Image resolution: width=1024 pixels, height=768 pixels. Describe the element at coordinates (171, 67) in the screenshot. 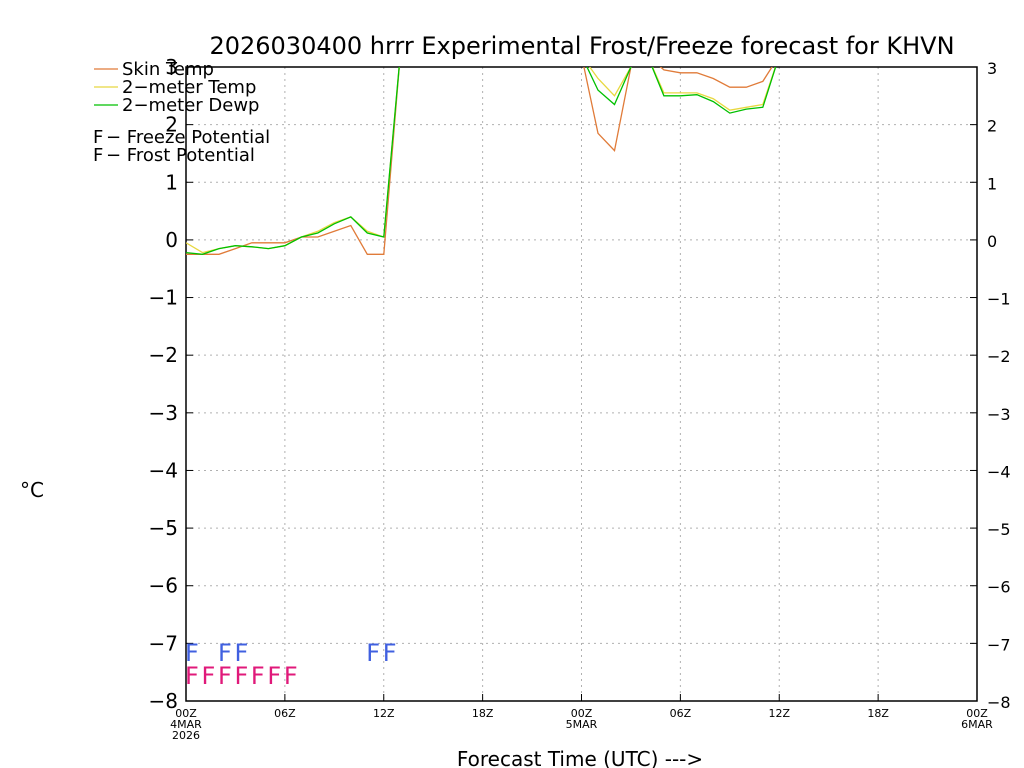

I see `y-tick-label-left: 3` at that location.